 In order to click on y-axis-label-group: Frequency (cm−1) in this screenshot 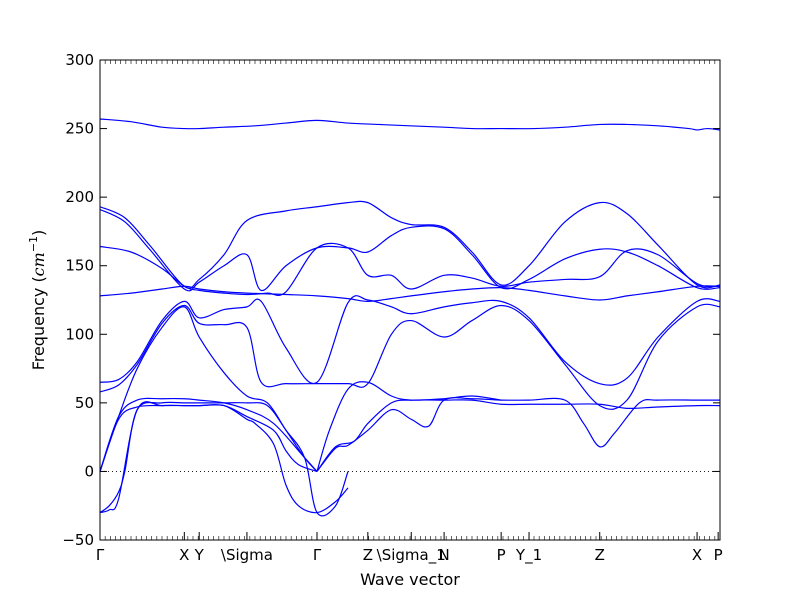, I will do `click(37, 300)`.